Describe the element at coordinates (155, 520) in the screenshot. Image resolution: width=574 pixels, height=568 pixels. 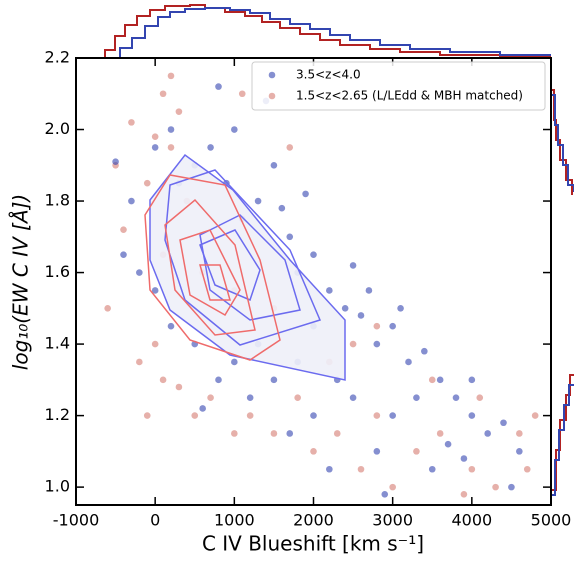
I see `x-tick-label: 0` at that location.